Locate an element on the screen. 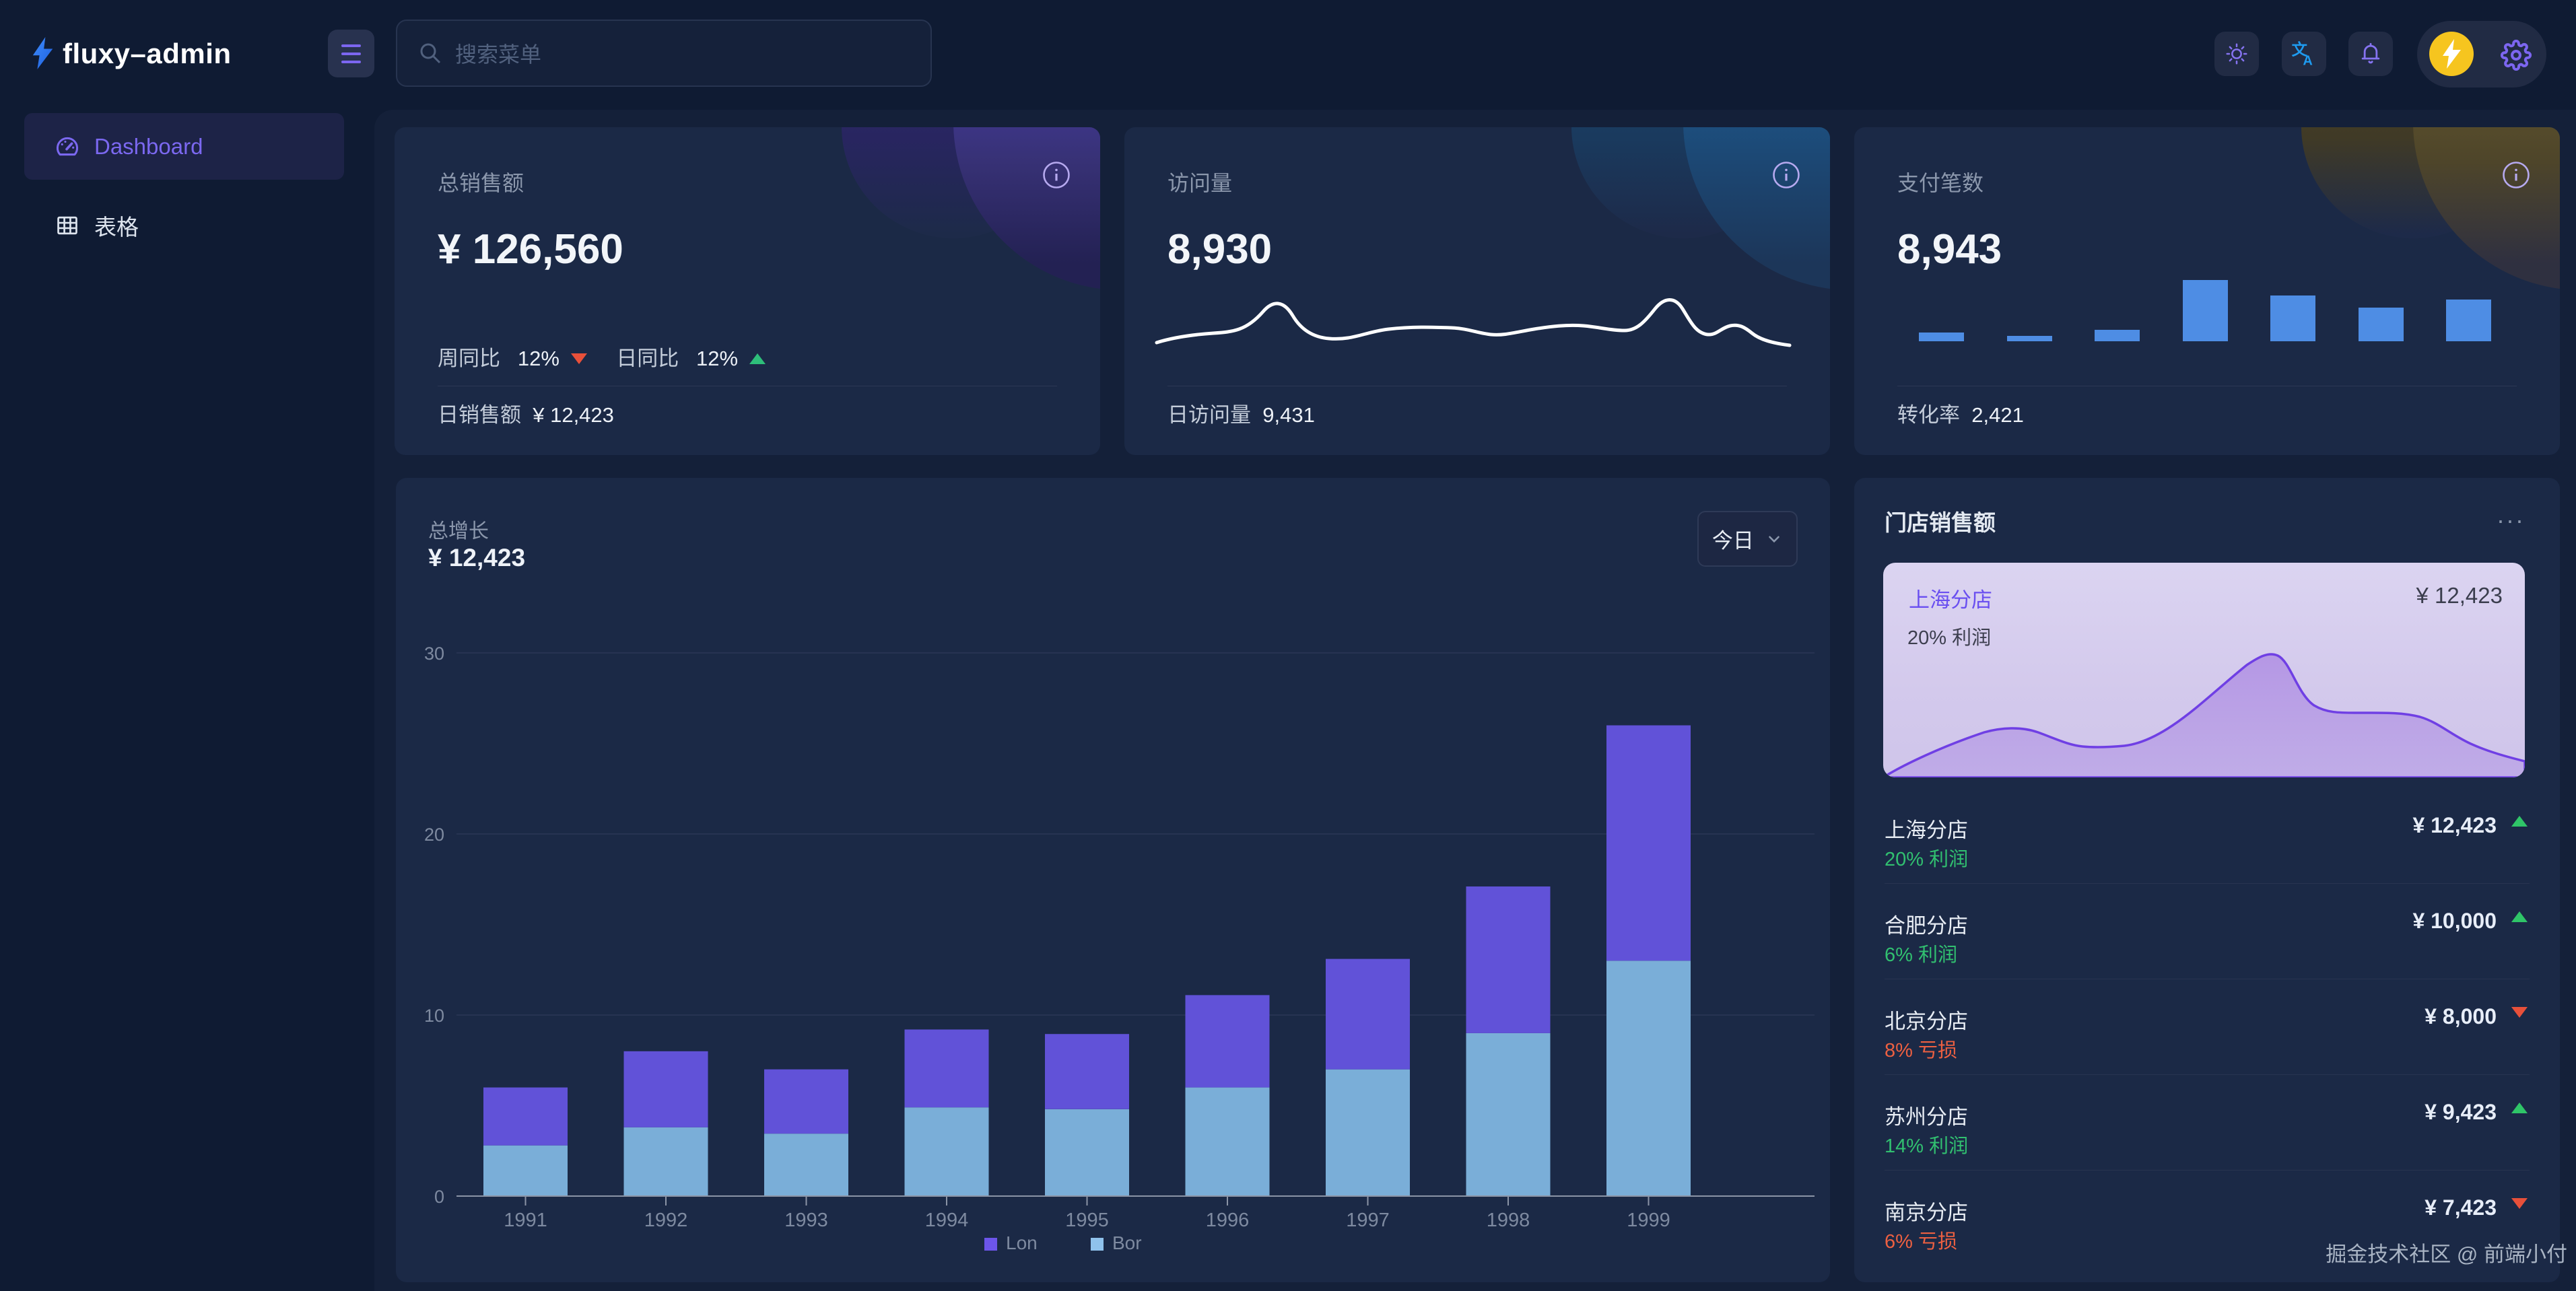 The height and width of the screenshot is (1291, 2576). svg-text: 10 is located at coordinates (434, 1016).